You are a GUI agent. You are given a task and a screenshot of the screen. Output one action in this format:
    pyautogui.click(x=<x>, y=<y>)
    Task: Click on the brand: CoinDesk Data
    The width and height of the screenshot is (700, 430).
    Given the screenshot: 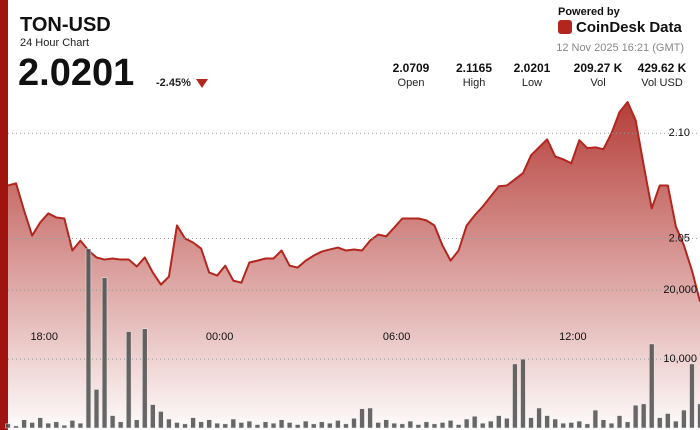 What is the action you would take?
    pyautogui.click(x=629, y=27)
    